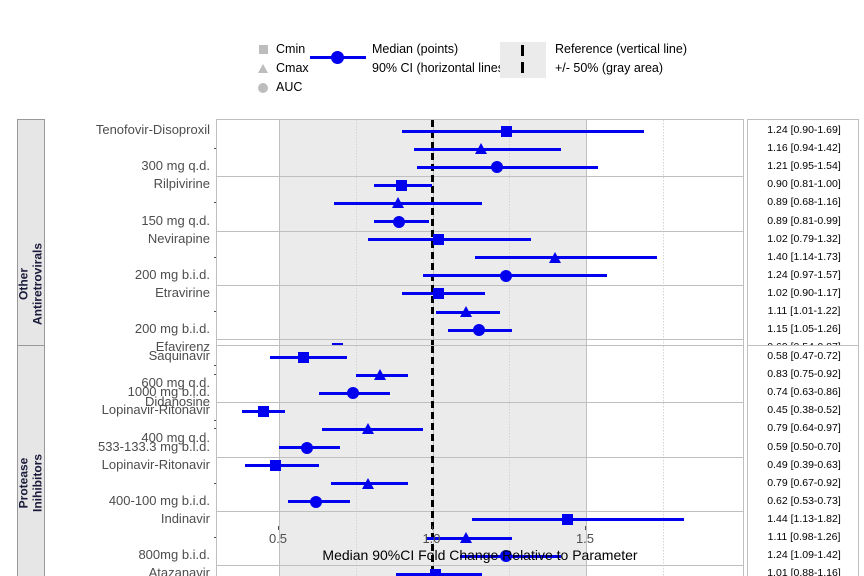 The height and width of the screenshot is (576, 864). I want to click on estimate-ci-annotation: 0.79 [0.67-0.92], so click(804, 482).